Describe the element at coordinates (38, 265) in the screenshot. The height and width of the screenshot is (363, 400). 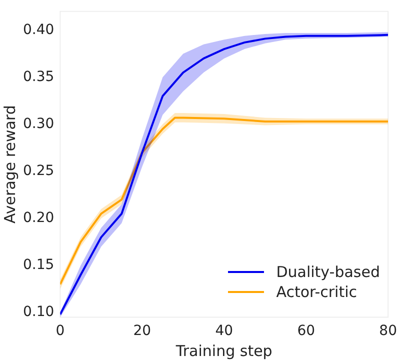
I see `y-tick-label: 0.15` at that location.